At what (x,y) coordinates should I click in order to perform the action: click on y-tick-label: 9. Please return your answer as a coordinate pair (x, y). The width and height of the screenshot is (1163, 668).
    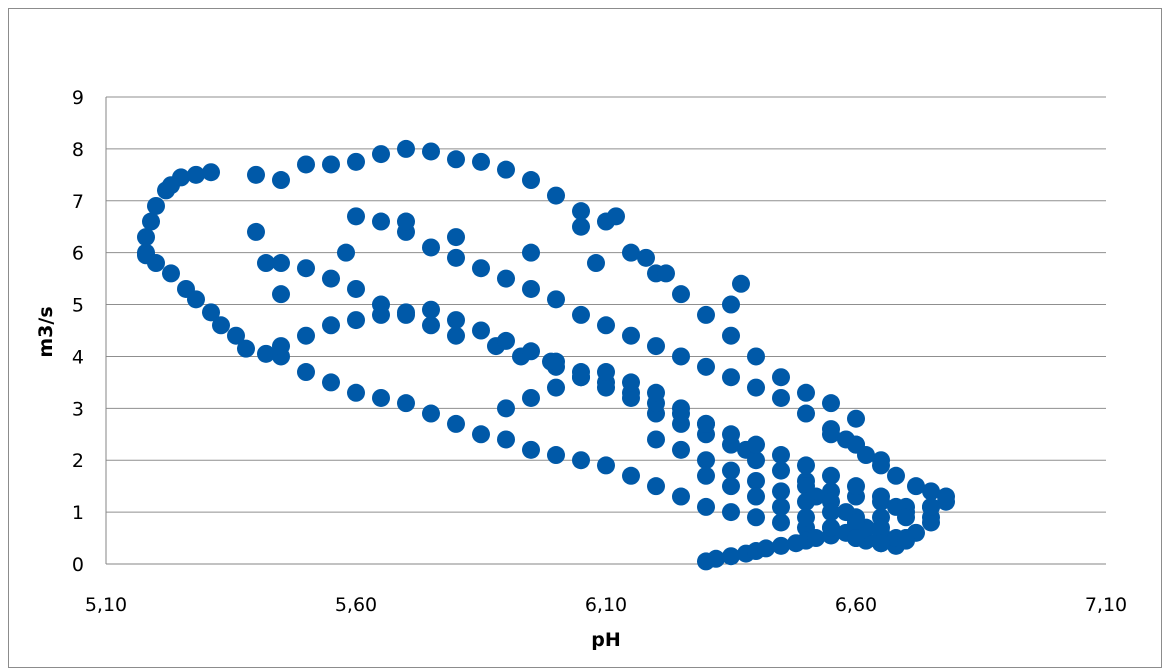
    Looking at the image, I should click on (78, 98).